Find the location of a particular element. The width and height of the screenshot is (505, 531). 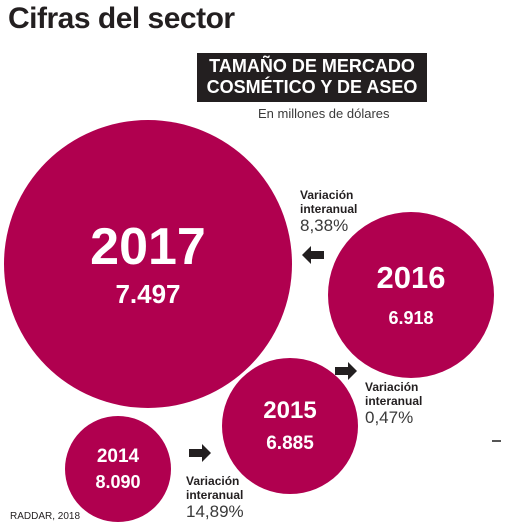

variation-label-2015-2016: Variación interanual 0,47% is located at coordinates (393, 404).